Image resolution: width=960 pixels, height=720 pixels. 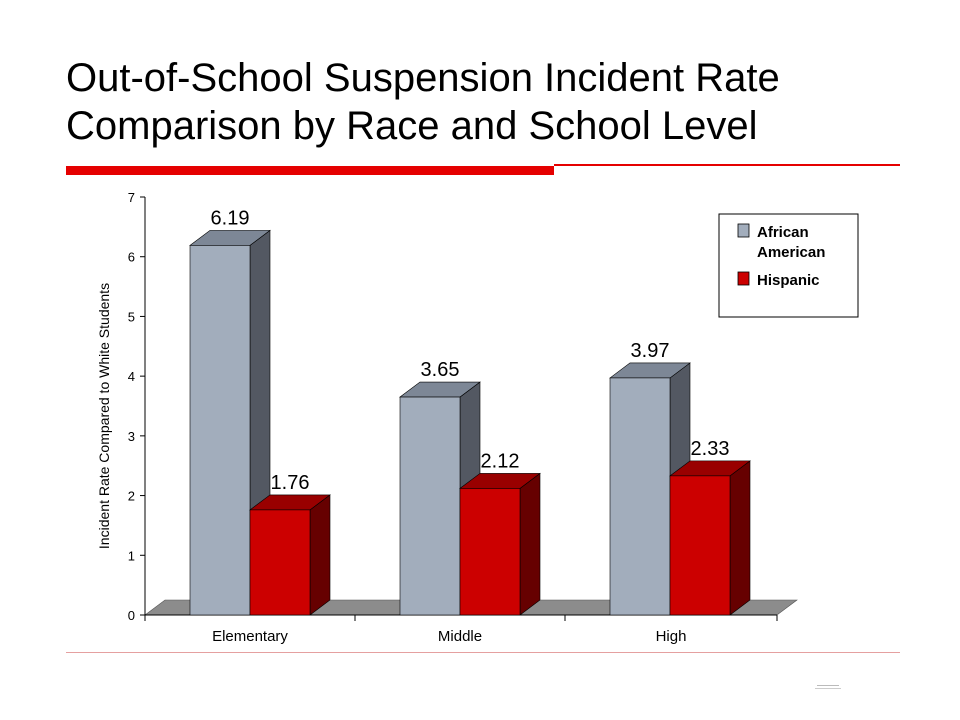 I want to click on y-tick-label: 7, so click(x=131, y=197).